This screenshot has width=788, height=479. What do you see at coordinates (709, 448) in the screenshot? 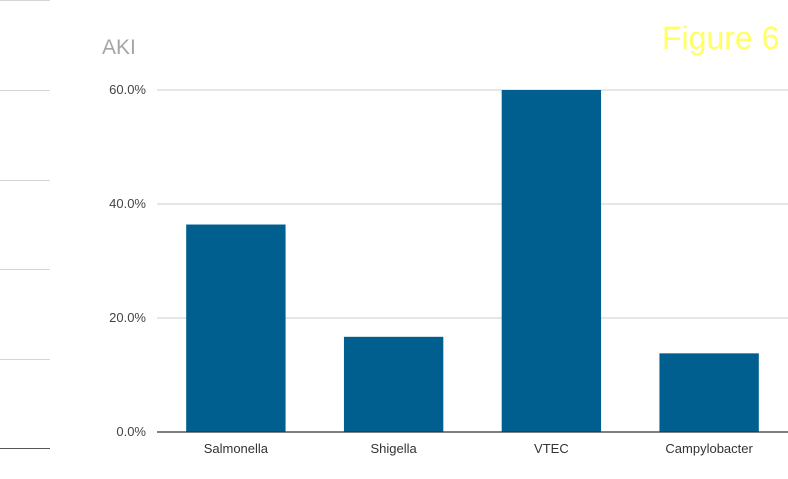
I see `x-tick-label: Campylobacter` at bounding box center [709, 448].